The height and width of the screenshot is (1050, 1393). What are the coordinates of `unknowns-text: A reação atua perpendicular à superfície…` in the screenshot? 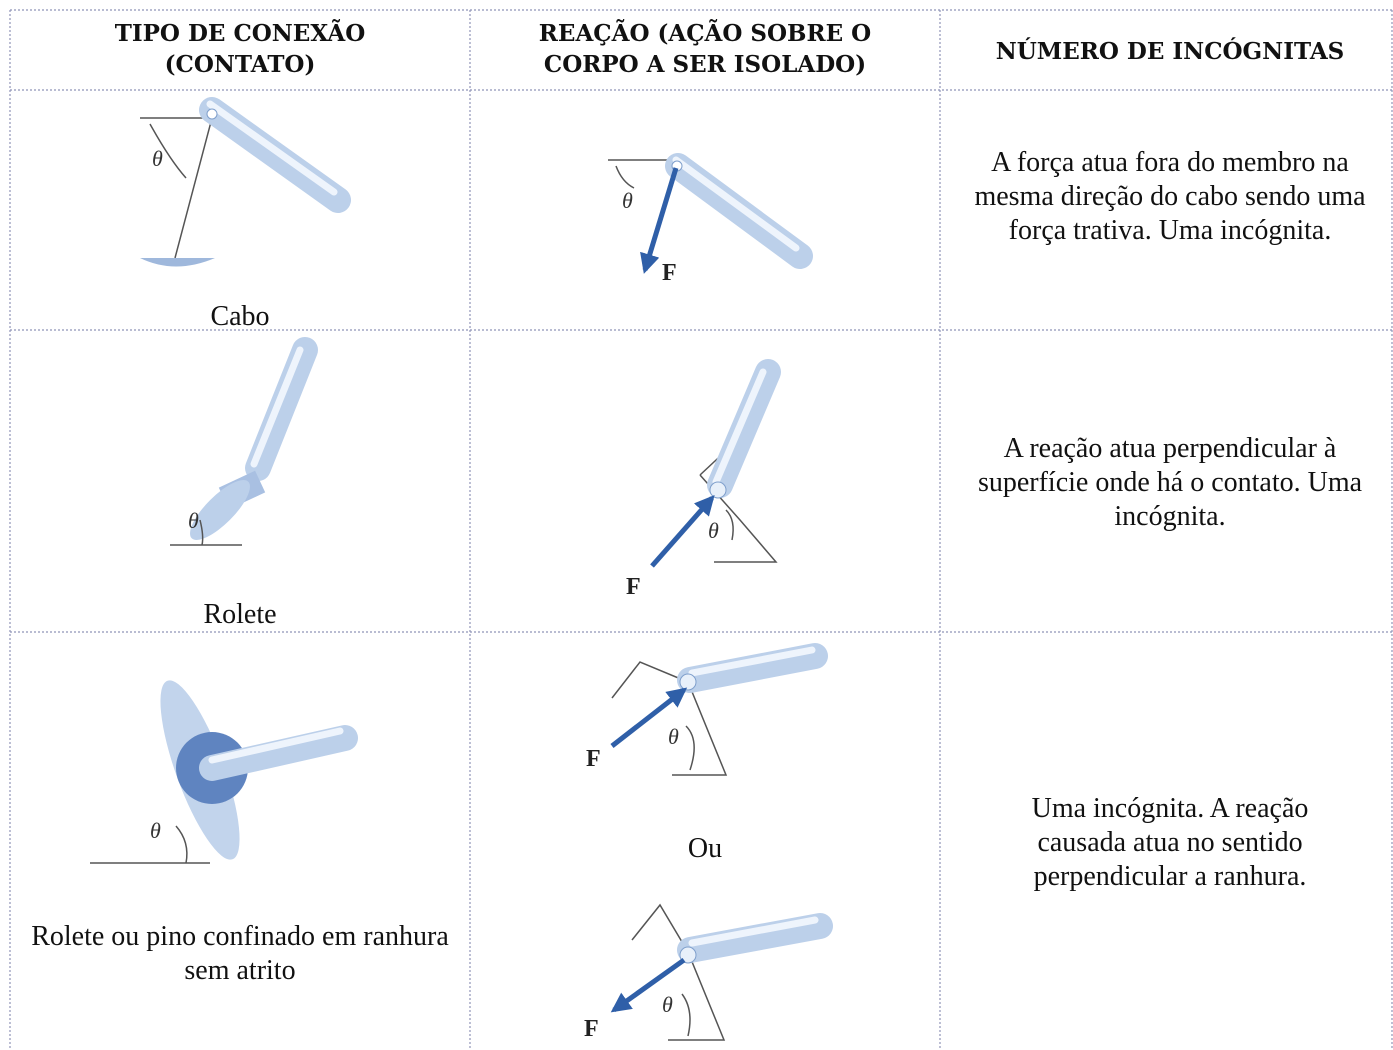 It's located at (1170, 482).